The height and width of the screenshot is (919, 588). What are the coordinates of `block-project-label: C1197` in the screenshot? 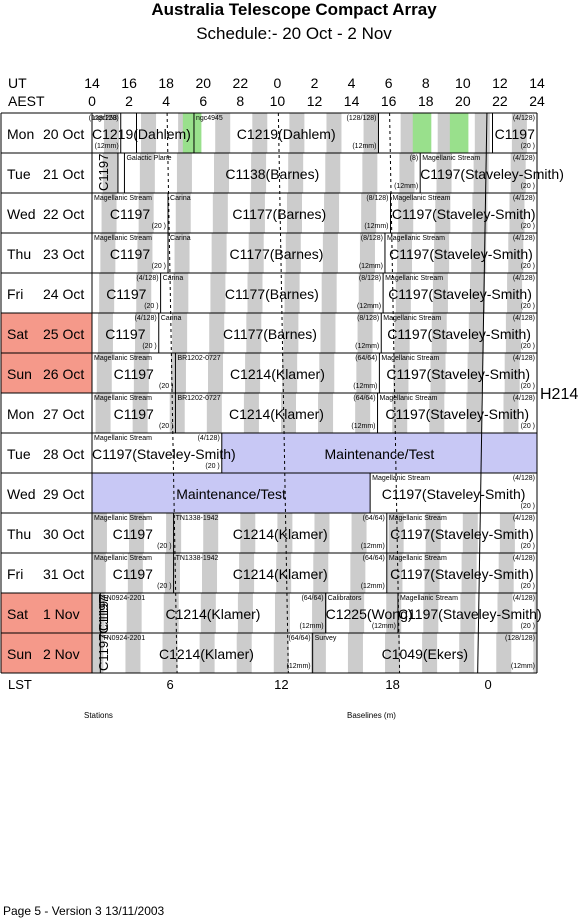 It's located at (130, 214).